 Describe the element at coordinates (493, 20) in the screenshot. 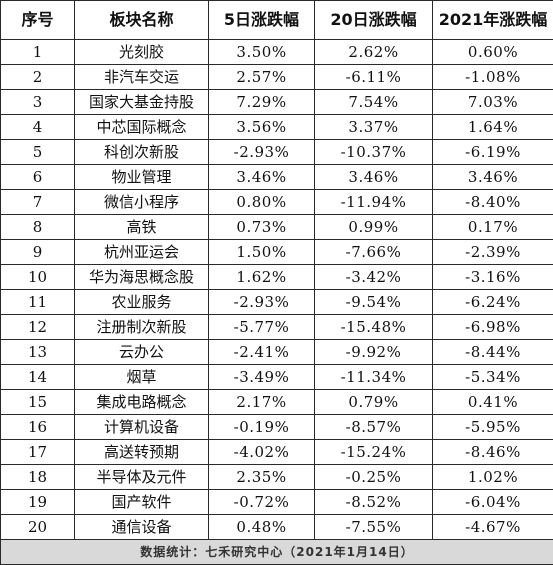

I see `header-2021-change: 2021年涨跌幅` at that location.